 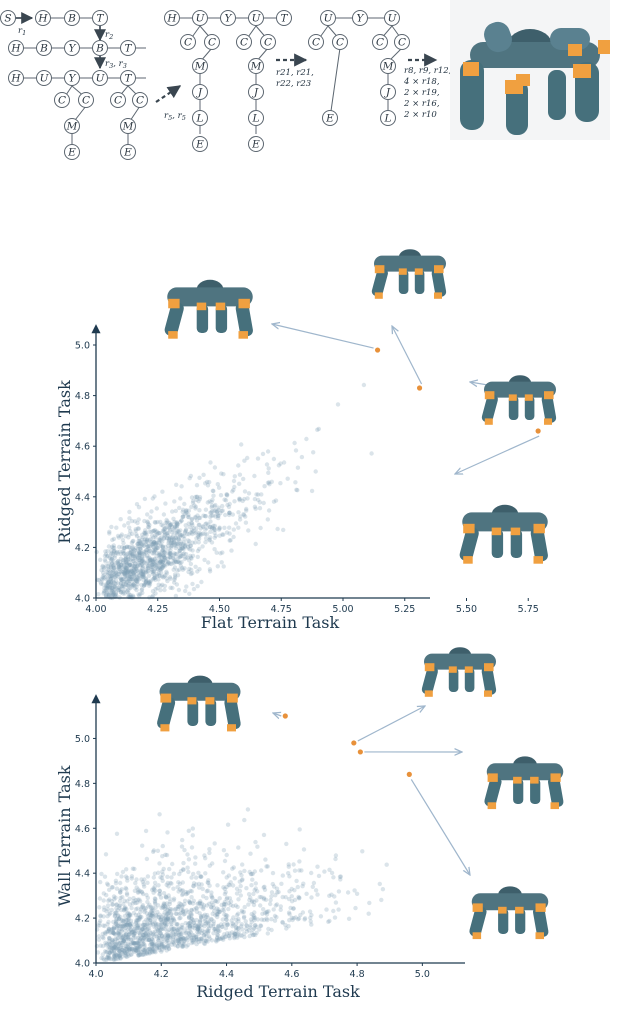 I want to click on grammar-node: U, so click(x=200, y=18).